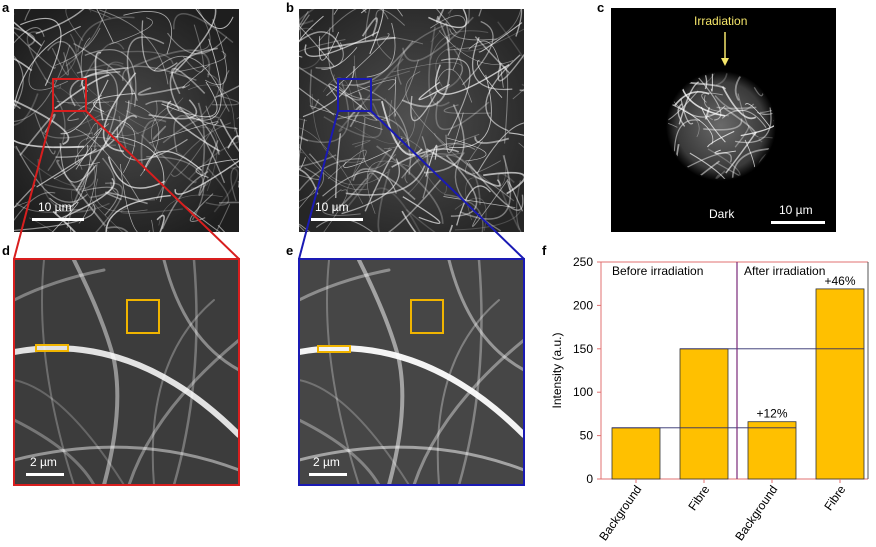 The width and height of the screenshot is (876, 547). I want to click on zoom-box-b, so click(354, 95).